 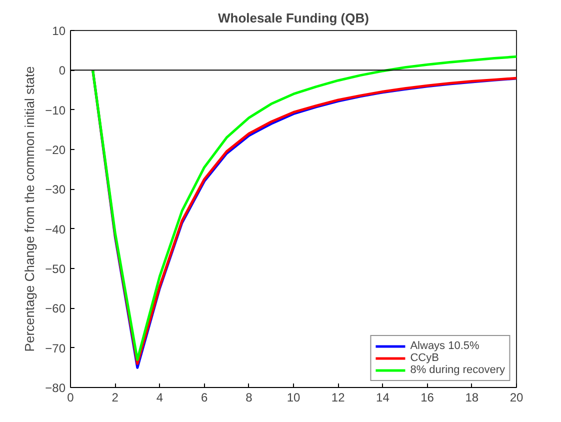 What do you see at coordinates (115, 397) in the screenshot?
I see `x-tick-label: 2` at bounding box center [115, 397].